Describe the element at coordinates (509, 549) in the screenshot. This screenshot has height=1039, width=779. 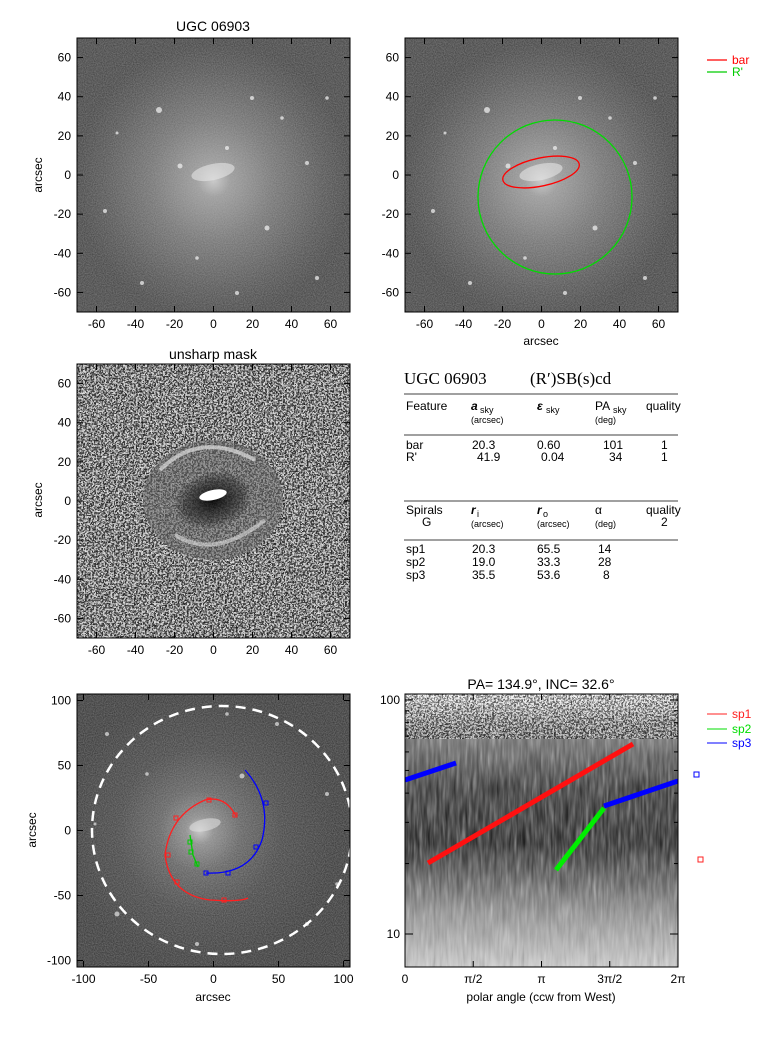
I see `spiral-row: sp1 20.3 65.5 14` at that location.